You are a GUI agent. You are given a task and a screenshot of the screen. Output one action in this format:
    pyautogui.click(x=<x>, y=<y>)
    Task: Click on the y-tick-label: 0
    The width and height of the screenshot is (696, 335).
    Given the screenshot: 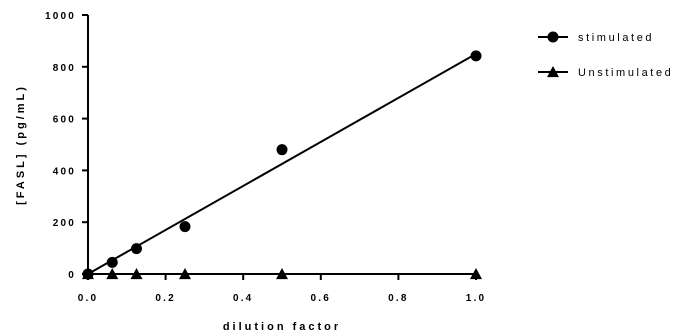 What is the action you would take?
    pyautogui.click(x=72, y=275)
    